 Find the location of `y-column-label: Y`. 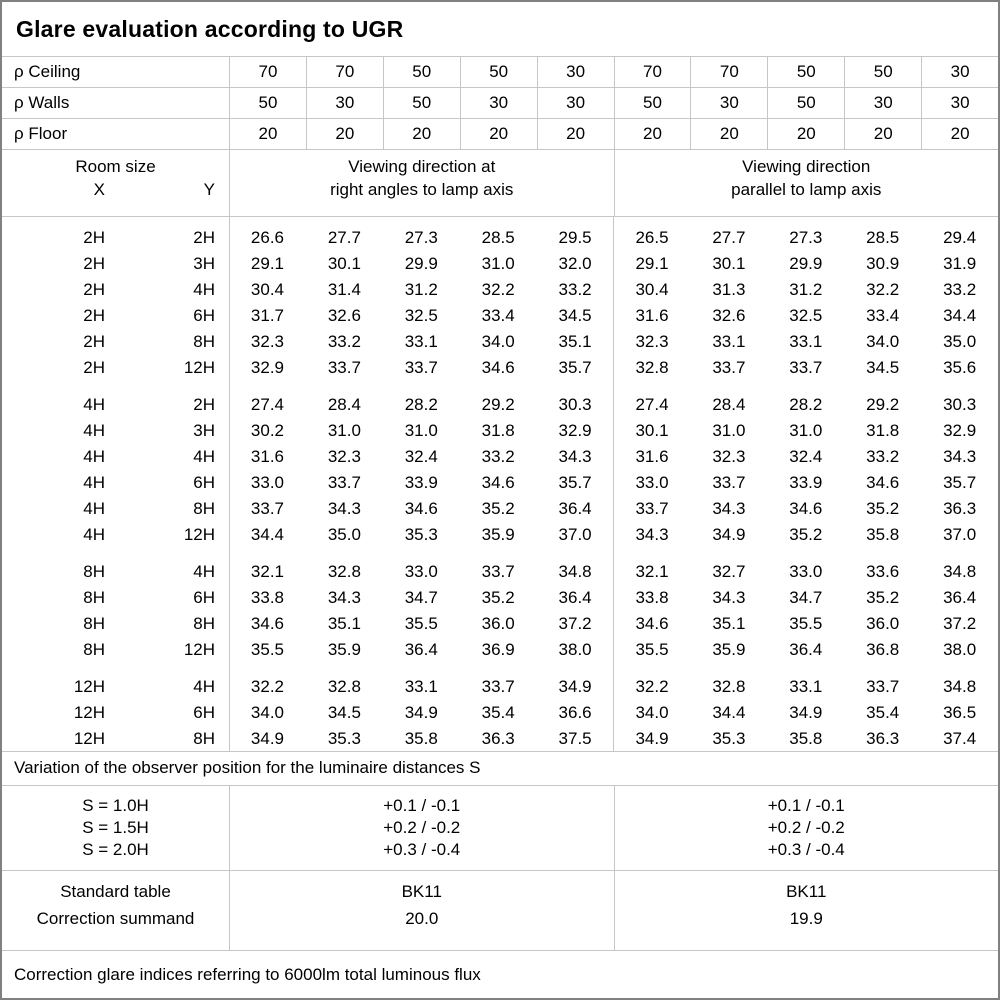

y-column-label: Y is located at coordinates (209, 189).